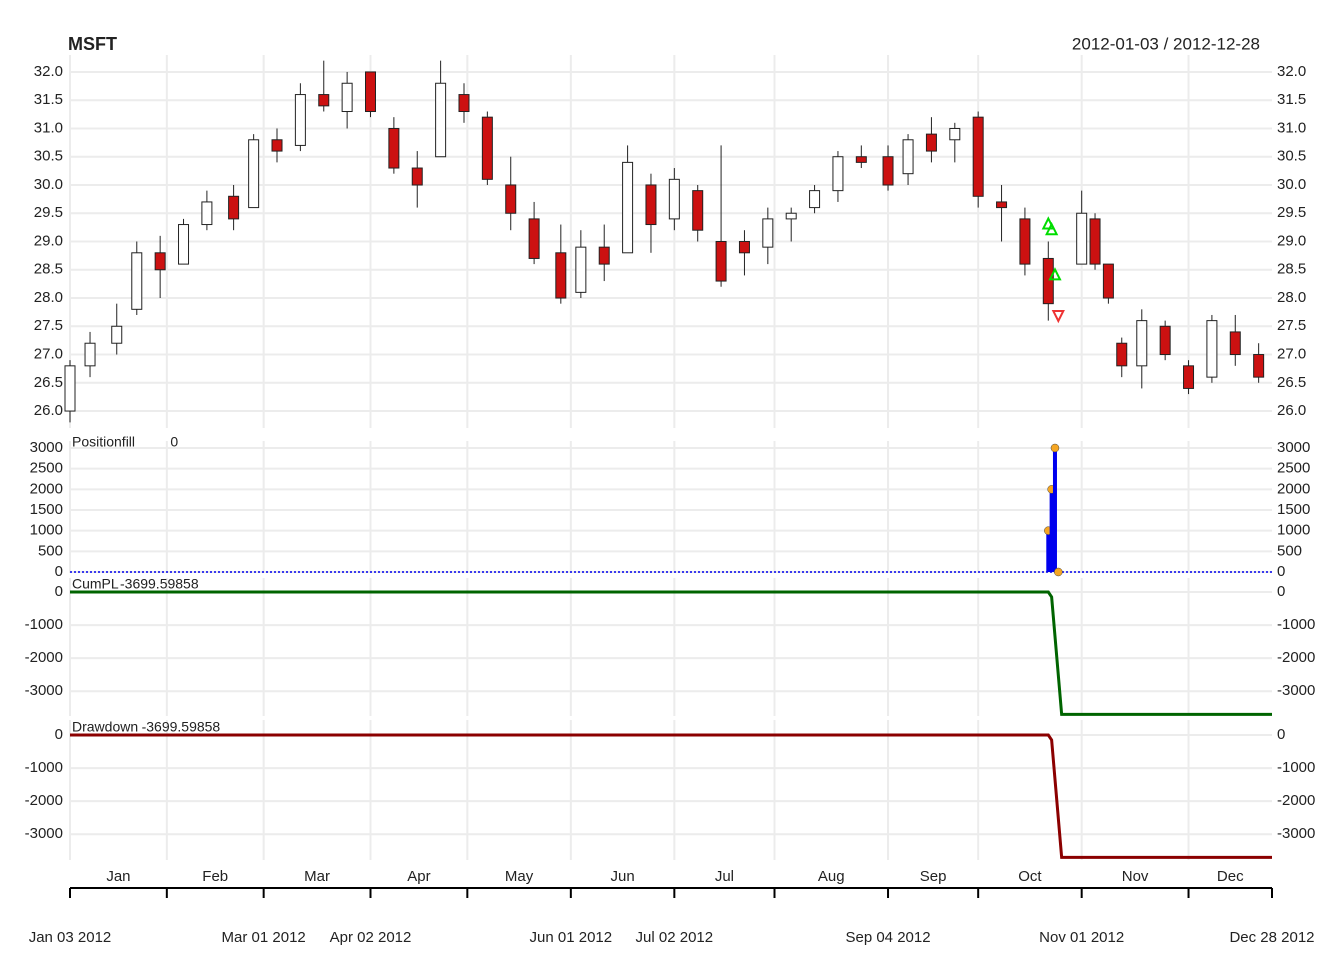 The image size is (1344, 960). Describe the element at coordinates (671, 796) in the screenshot. I see `line` at that location.